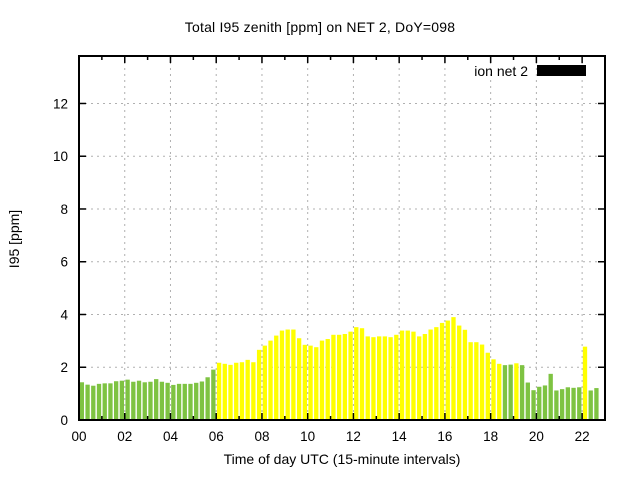  Describe the element at coordinates (582, 436) in the screenshot. I see `x-tick-label: 22` at that location.